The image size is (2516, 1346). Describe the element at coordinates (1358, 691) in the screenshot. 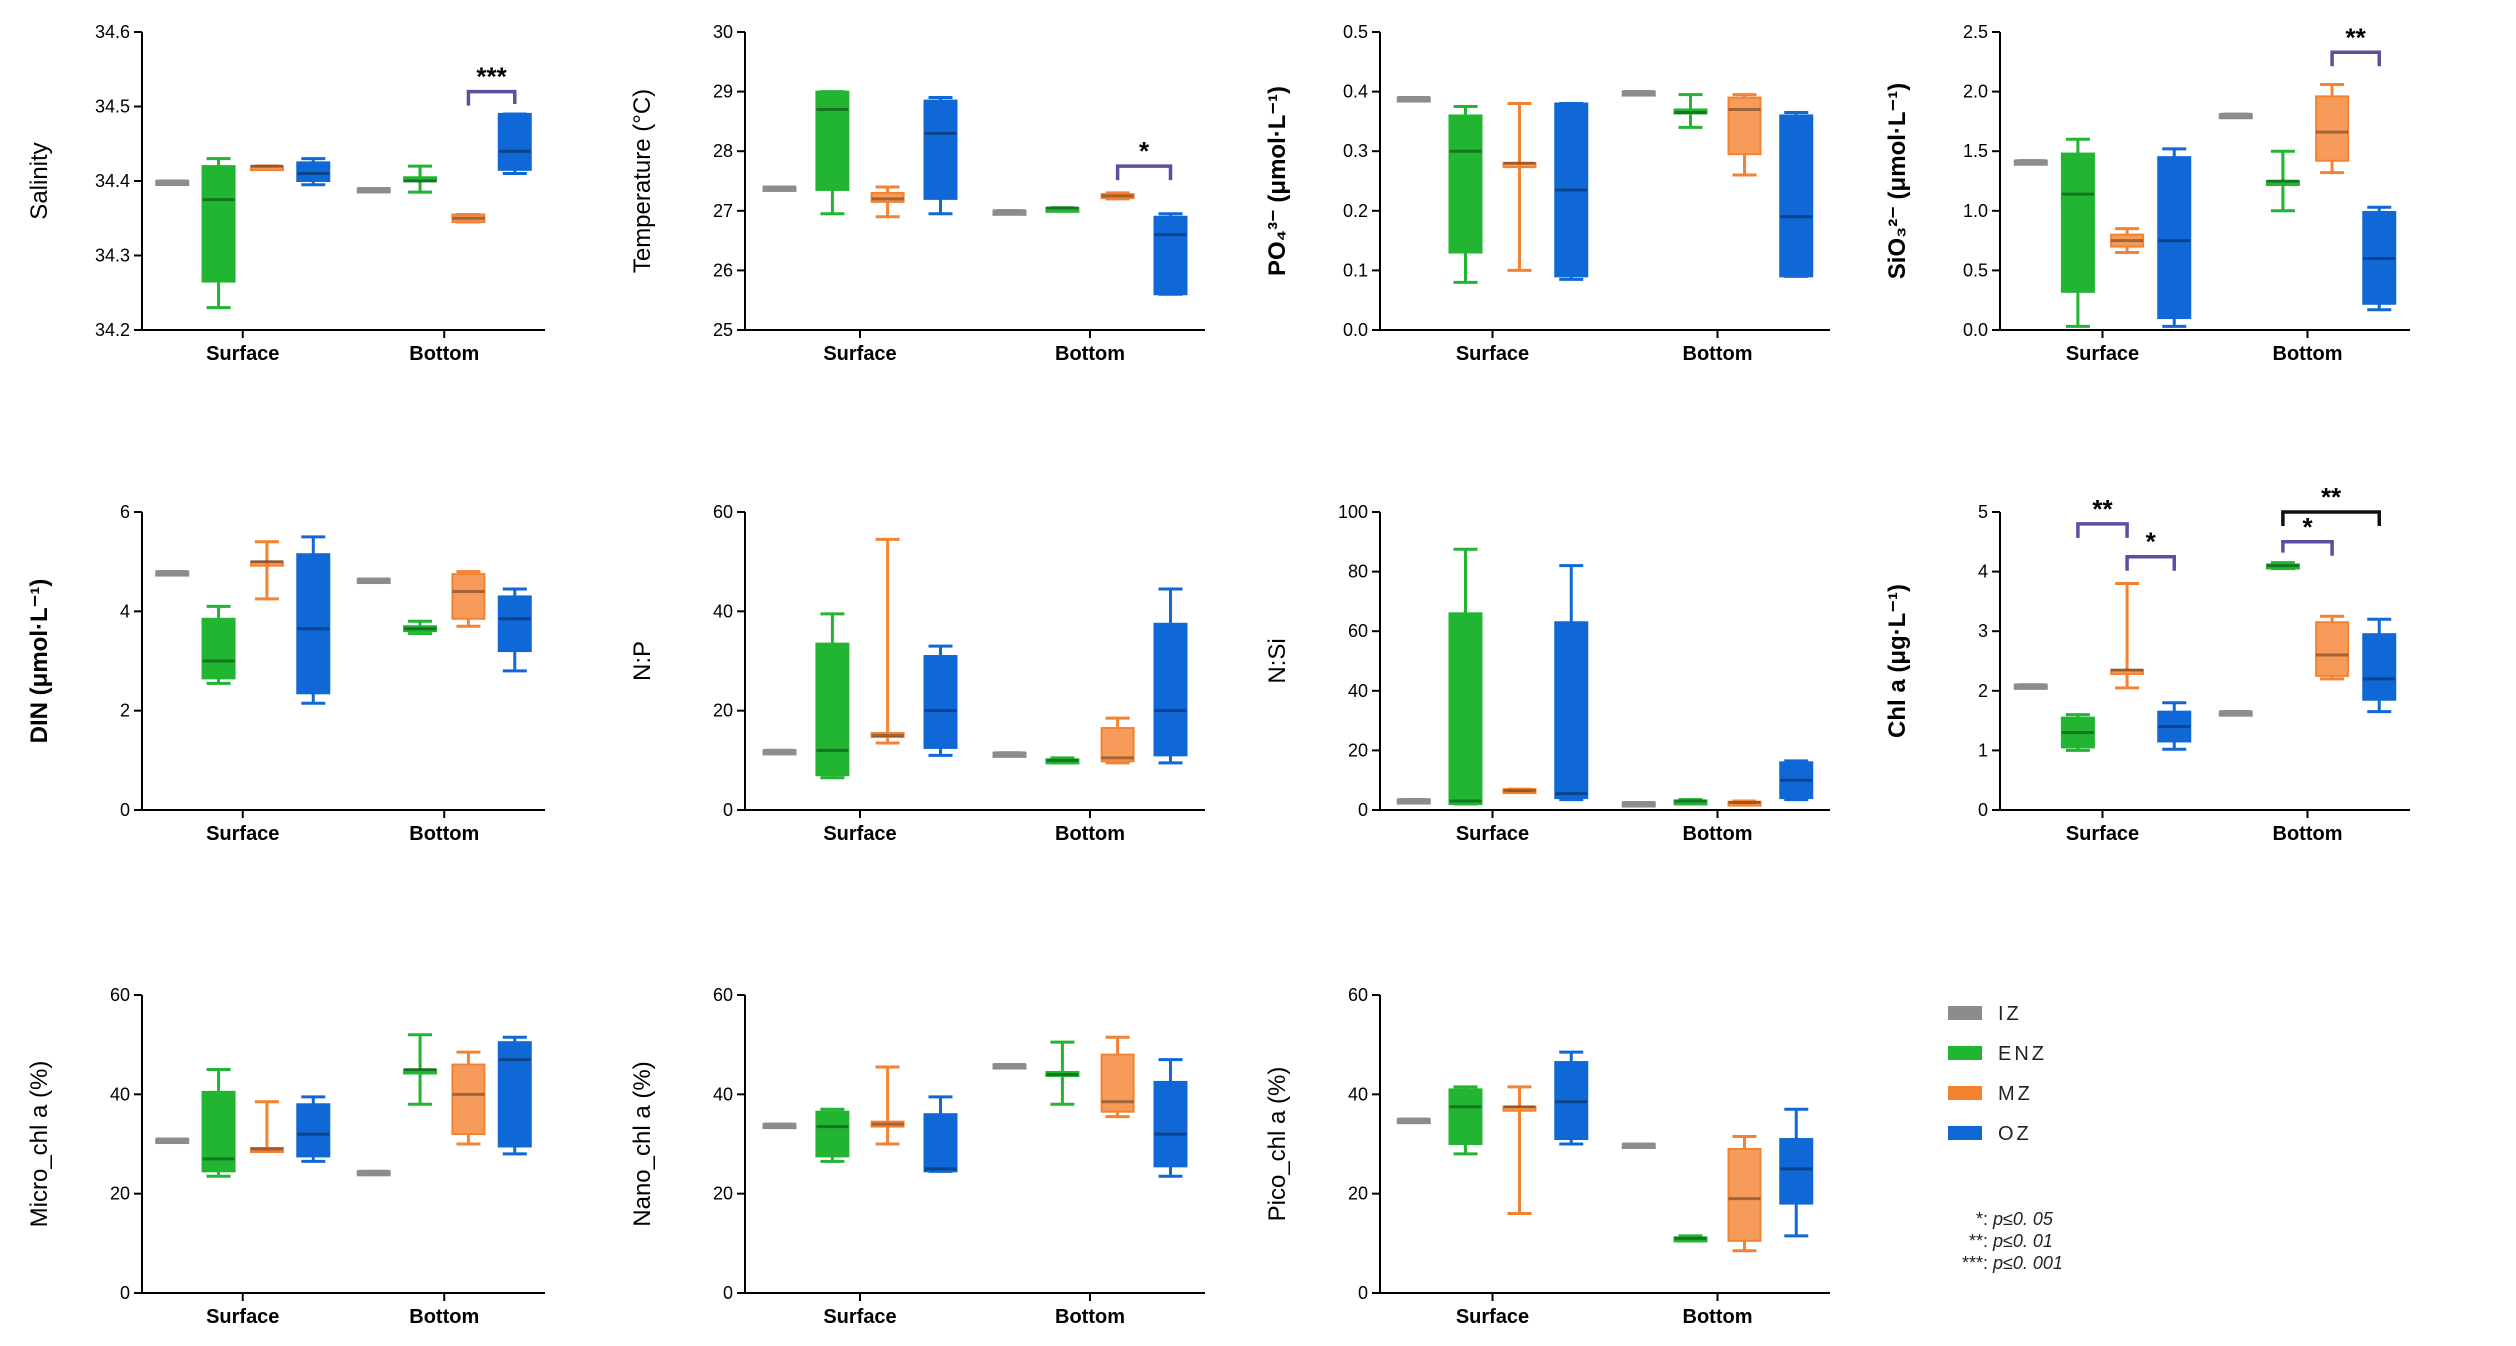

I see `y-tick-label: 40` at that location.